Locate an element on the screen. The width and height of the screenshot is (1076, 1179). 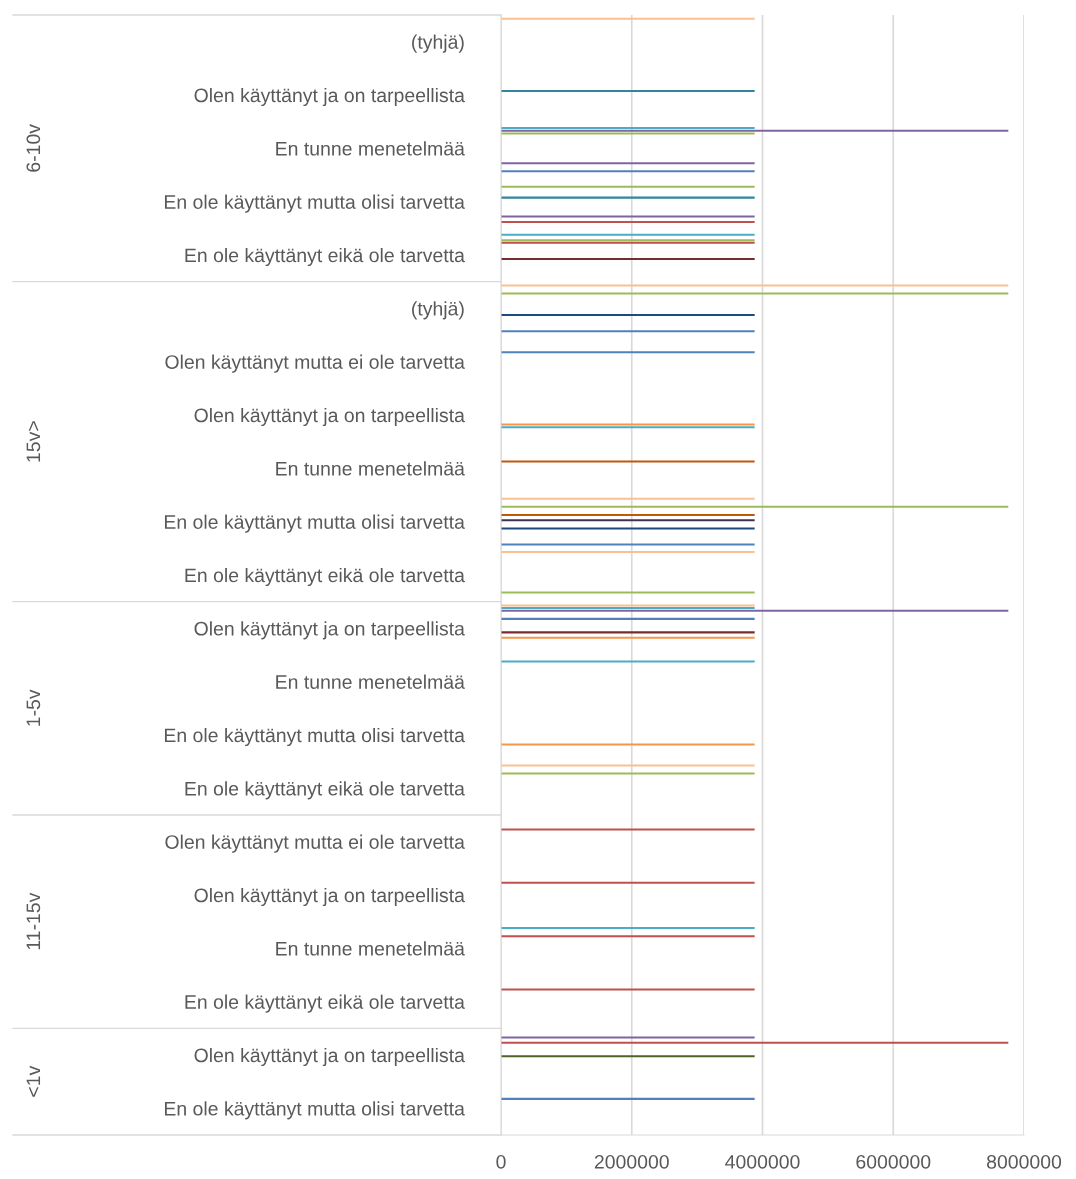
text: 11-15v is located at coordinates (33, 921).